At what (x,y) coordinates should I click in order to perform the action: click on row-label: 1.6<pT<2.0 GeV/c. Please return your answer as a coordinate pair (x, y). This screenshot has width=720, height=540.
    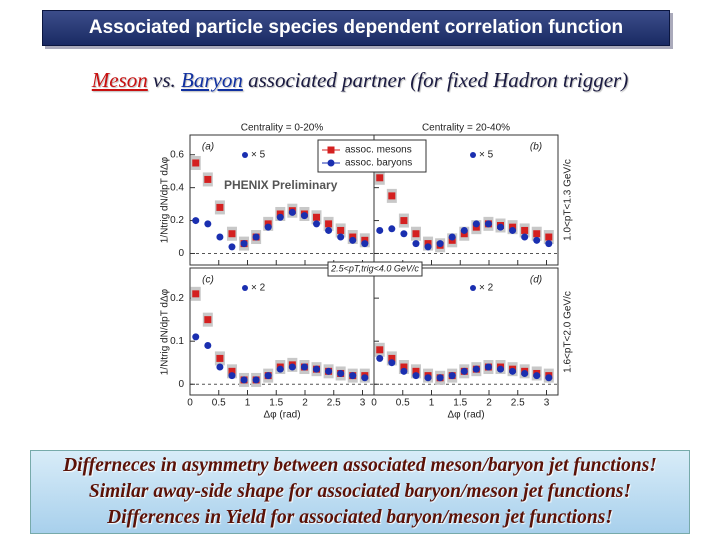
    Looking at the image, I should click on (568, 332).